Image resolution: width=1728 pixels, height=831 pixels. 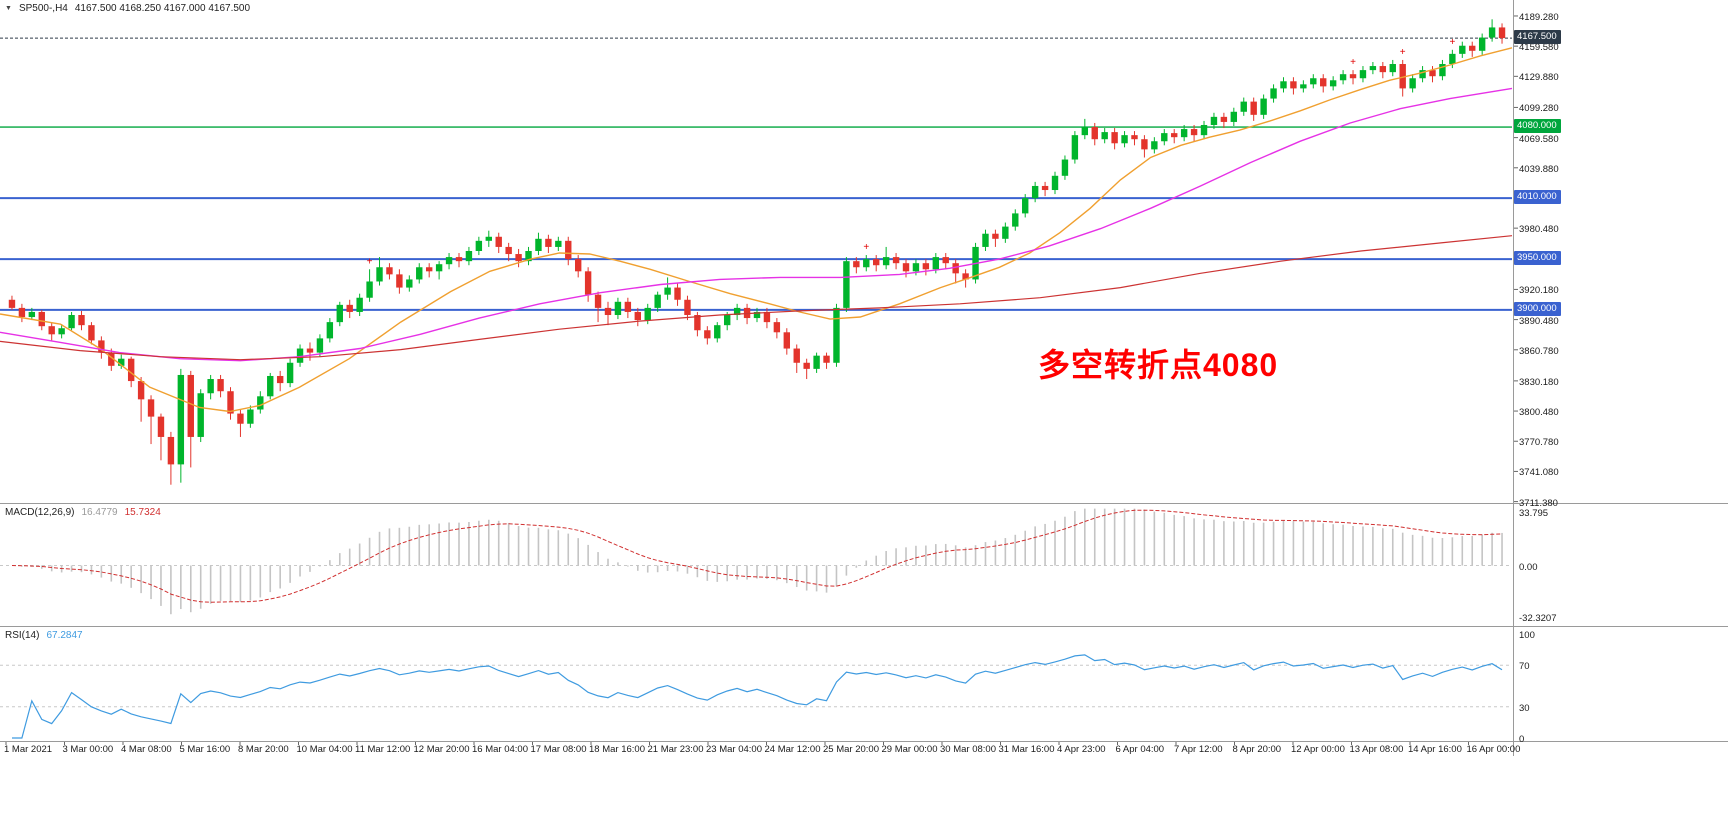 What do you see at coordinates (1524, 667) in the screenshot?
I see `rsi-scale-label: 70` at bounding box center [1524, 667].